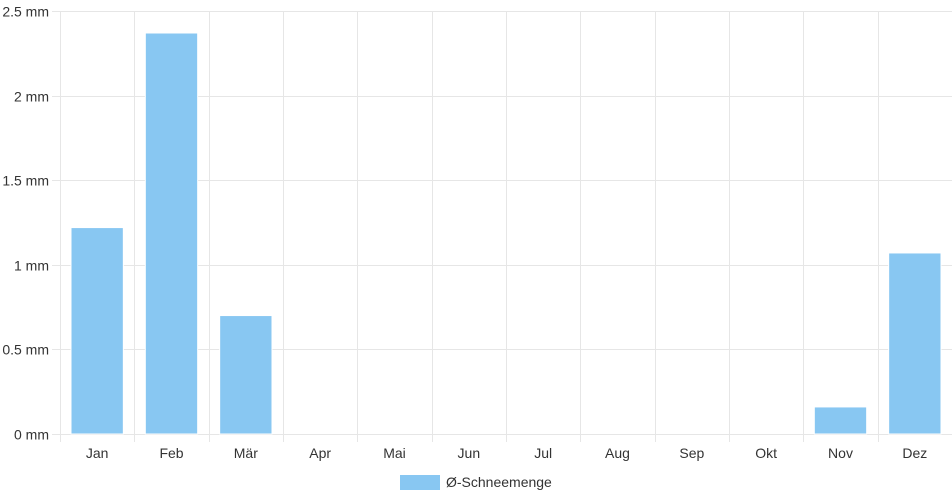  Describe the element at coordinates (499, 482) in the screenshot. I see `legend-label: Ø-Schneemenge` at that location.